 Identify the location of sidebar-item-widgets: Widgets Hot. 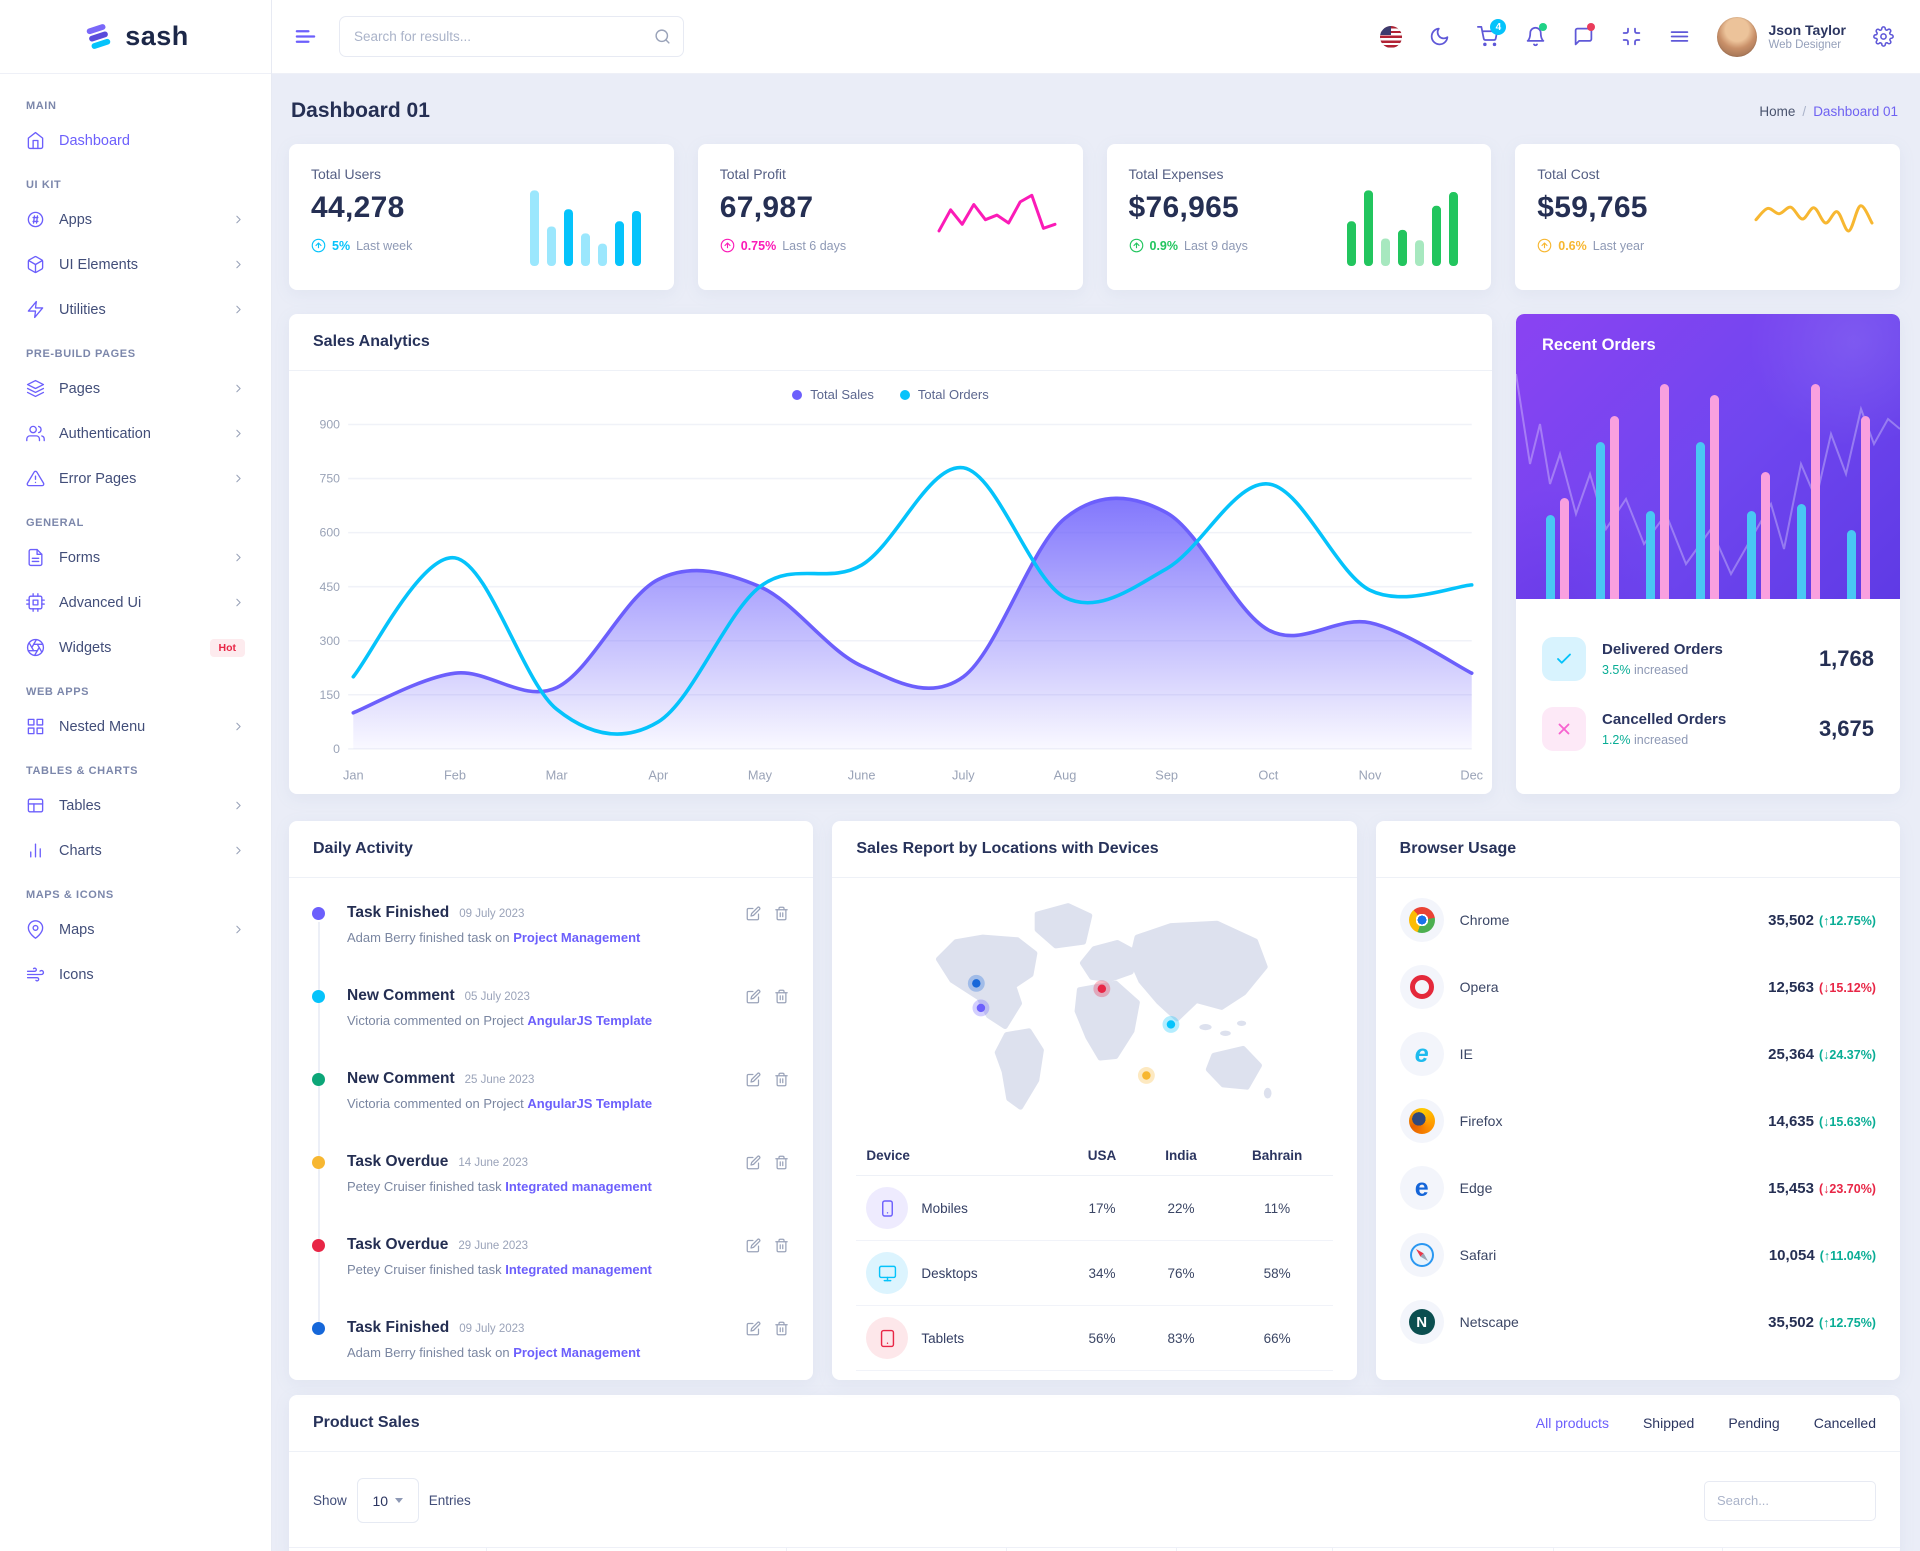
(135, 647).